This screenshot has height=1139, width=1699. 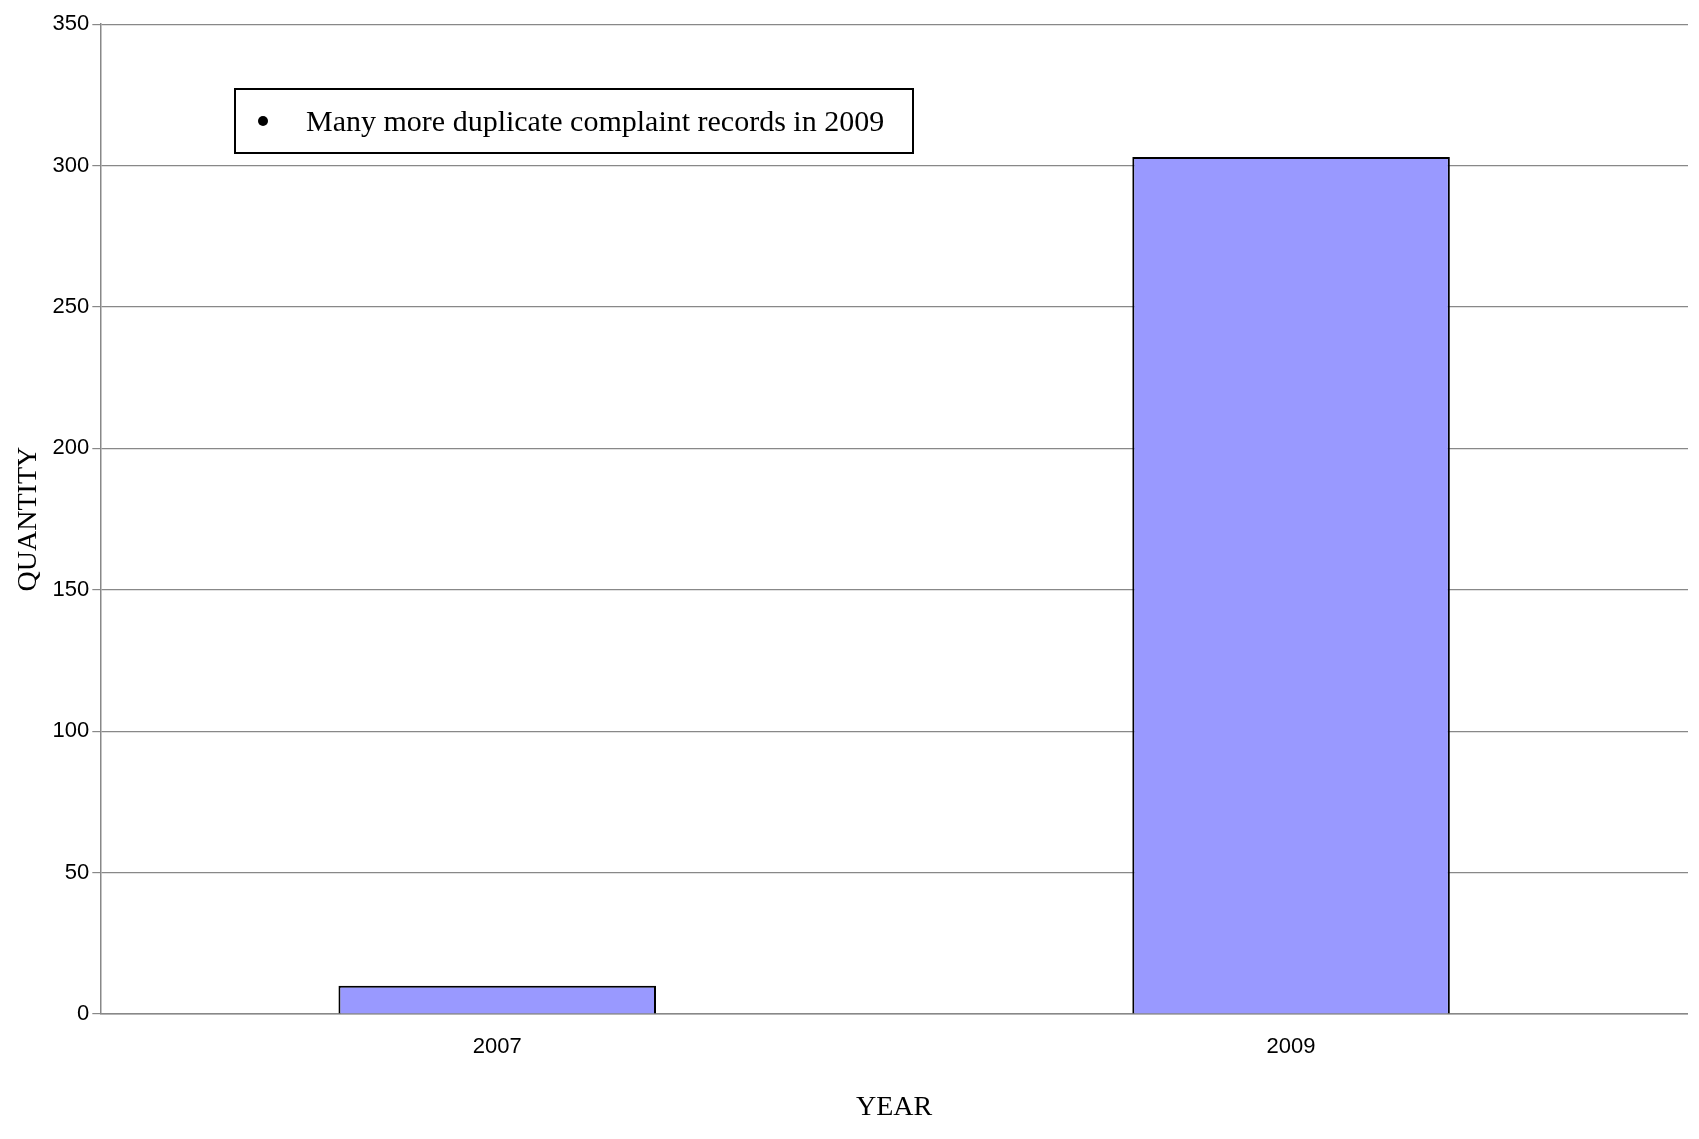 I want to click on annotation: Many more duplicate complaint records in 2009, so click(x=595, y=121).